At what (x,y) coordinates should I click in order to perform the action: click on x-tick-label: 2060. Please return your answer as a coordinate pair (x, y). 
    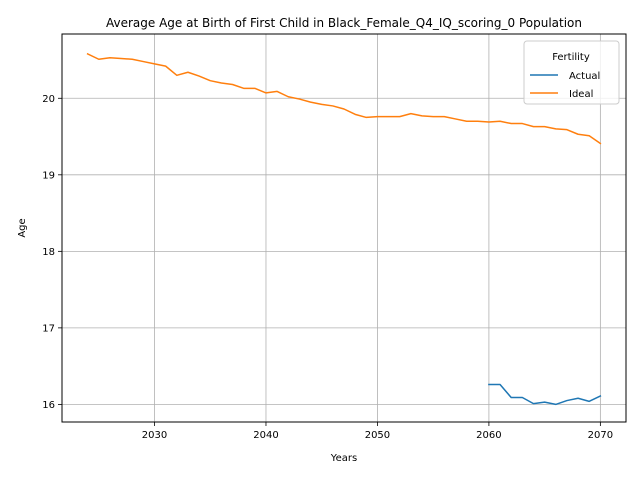
    Looking at the image, I should click on (488, 435).